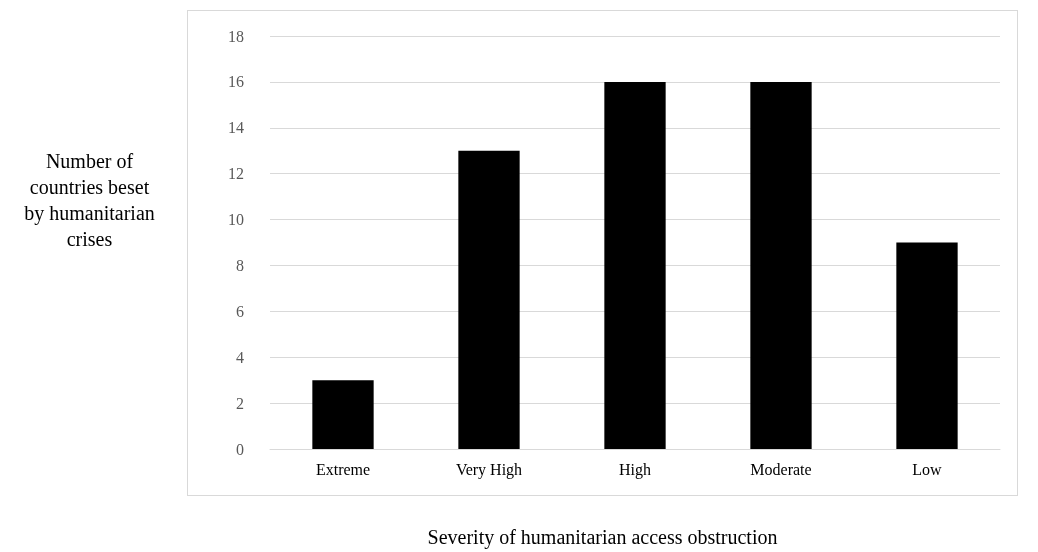 The width and height of the screenshot is (1038, 552). I want to click on x-tick-label: Very High, so click(489, 469).